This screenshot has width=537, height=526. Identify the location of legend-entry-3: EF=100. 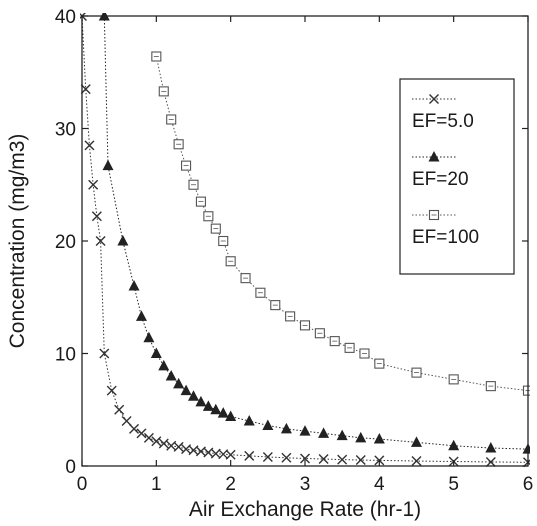
(445, 228).